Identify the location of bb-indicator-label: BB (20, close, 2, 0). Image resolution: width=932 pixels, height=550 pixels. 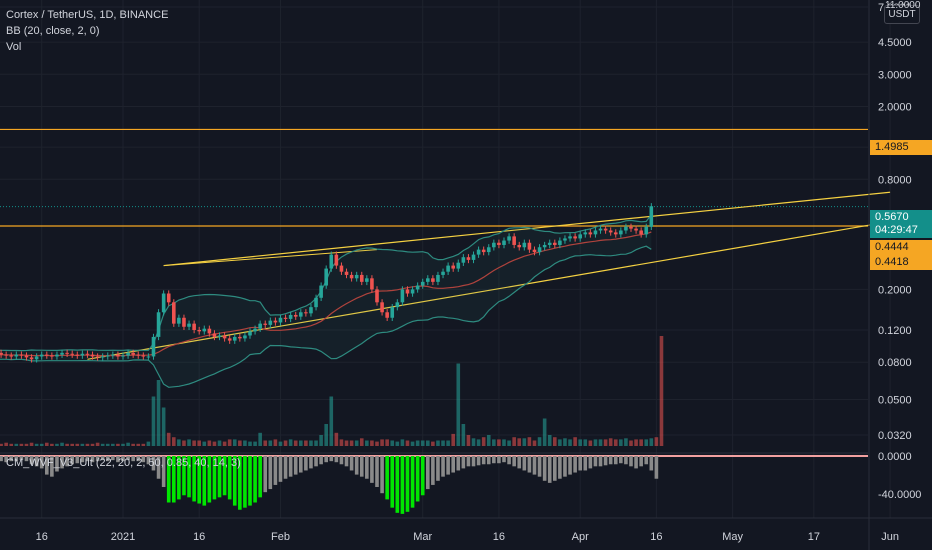
(53, 31).